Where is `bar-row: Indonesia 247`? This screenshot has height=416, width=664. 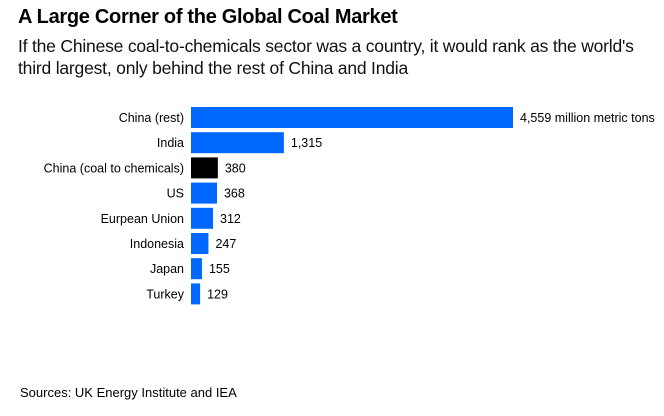 bar-row: Indonesia 247 is located at coordinates (183, 243).